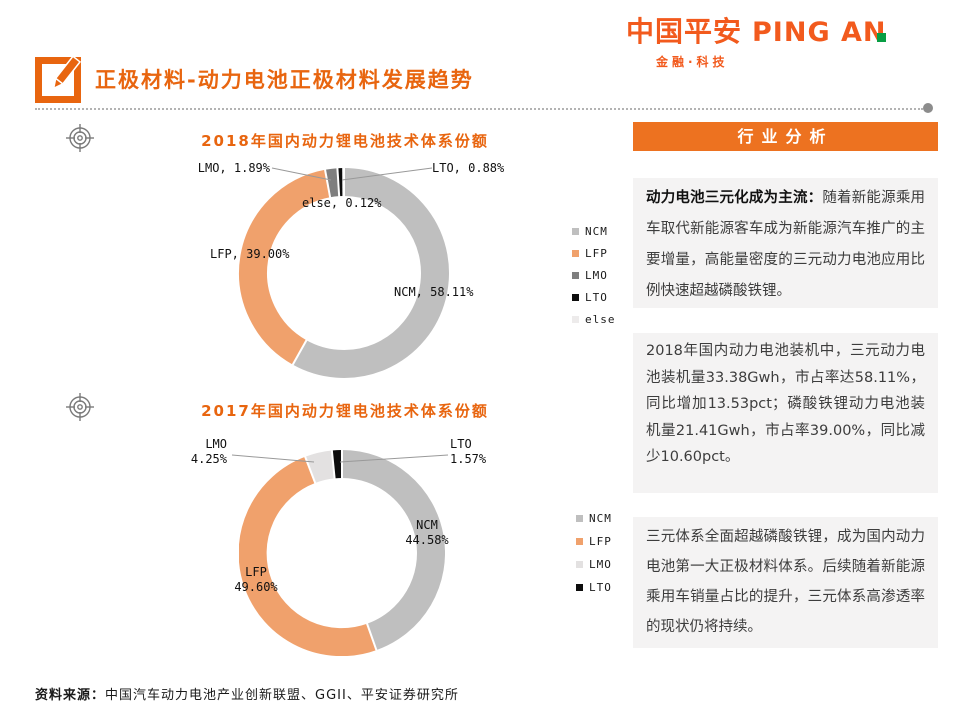 The height and width of the screenshot is (720, 960). I want to click on dotted-divider, so click(479, 109).